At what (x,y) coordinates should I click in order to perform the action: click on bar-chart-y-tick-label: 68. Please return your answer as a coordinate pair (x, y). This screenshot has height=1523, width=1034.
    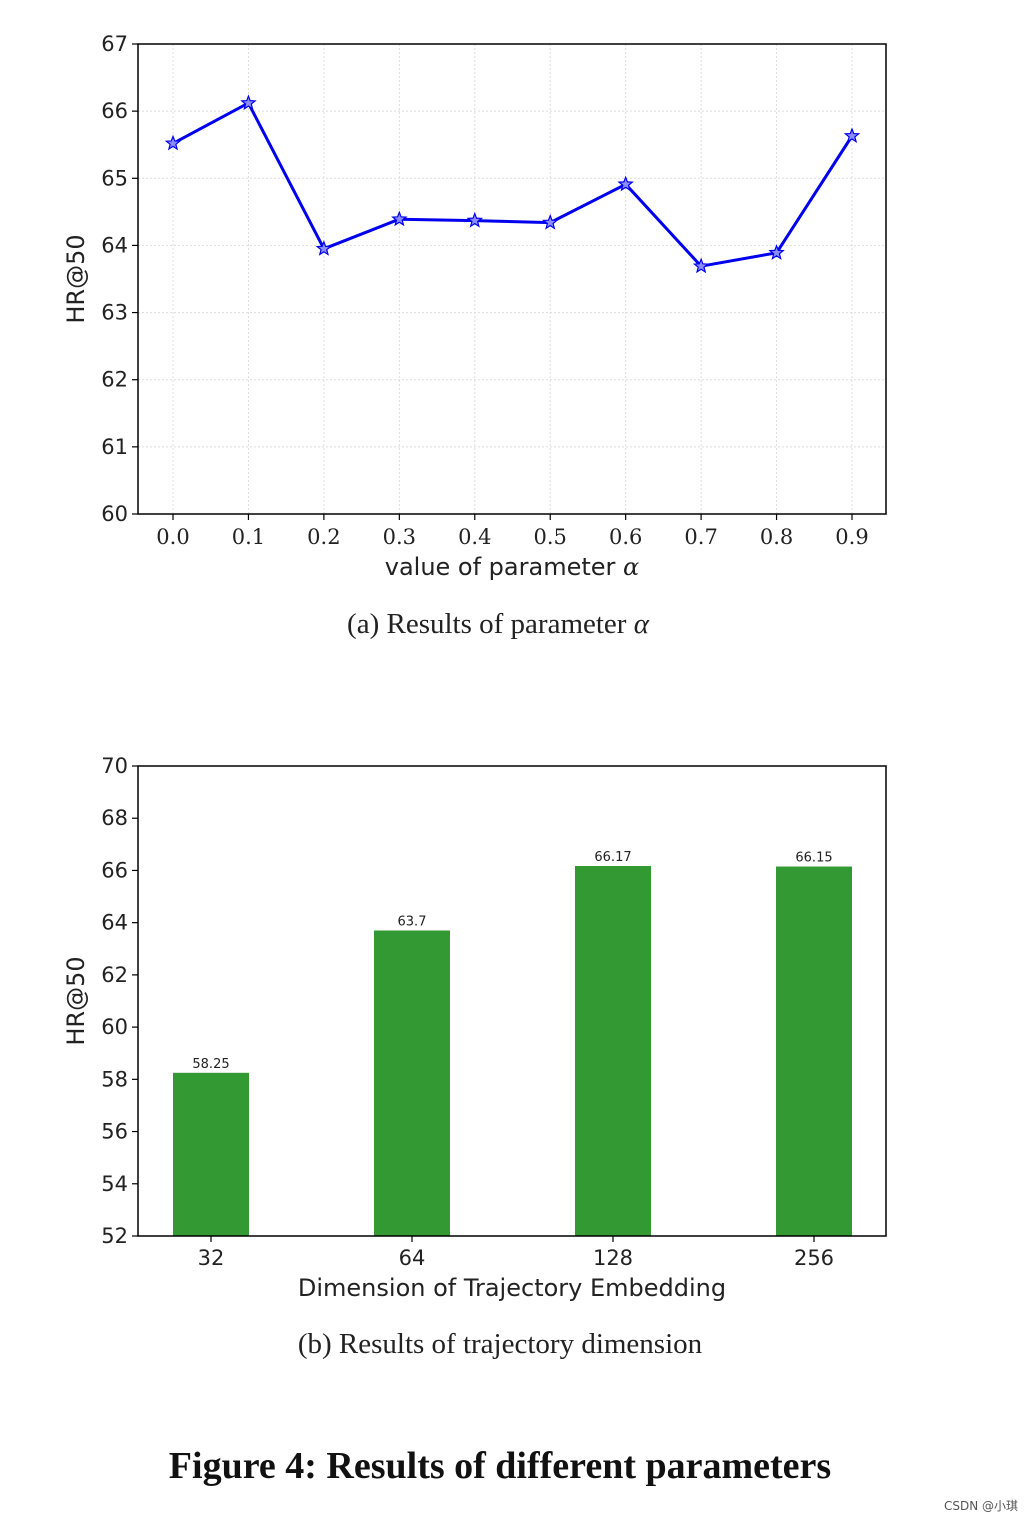
    Looking at the image, I should click on (114, 818).